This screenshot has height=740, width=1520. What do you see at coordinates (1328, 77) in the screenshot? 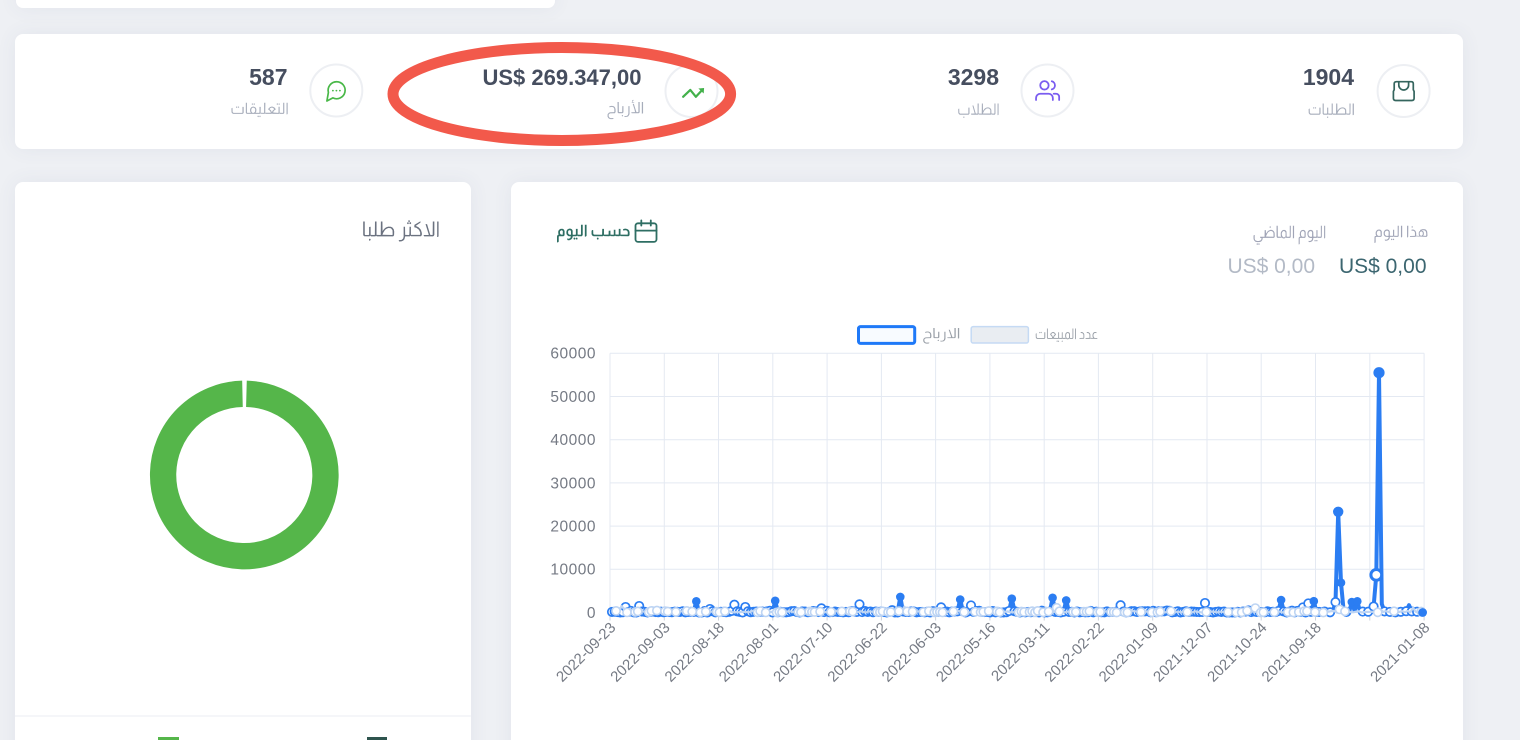
I see `svg-text: 1904` at bounding box center [1328, 77].